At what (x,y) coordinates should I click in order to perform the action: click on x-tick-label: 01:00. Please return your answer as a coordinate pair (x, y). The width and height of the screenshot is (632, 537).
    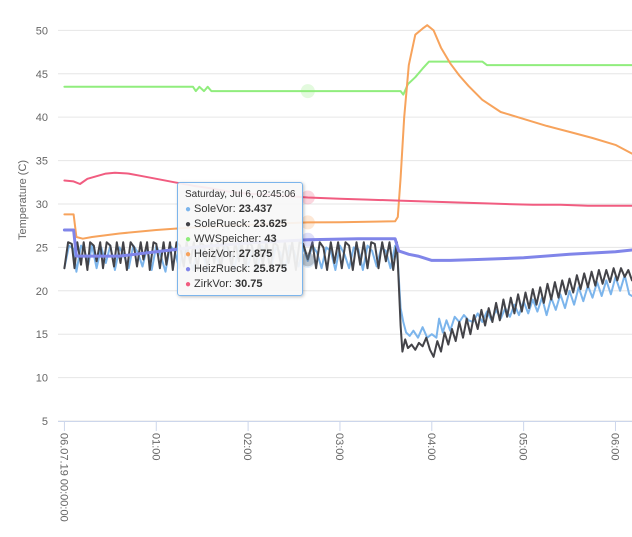
    Looking at the image, I should click on (155, 447).